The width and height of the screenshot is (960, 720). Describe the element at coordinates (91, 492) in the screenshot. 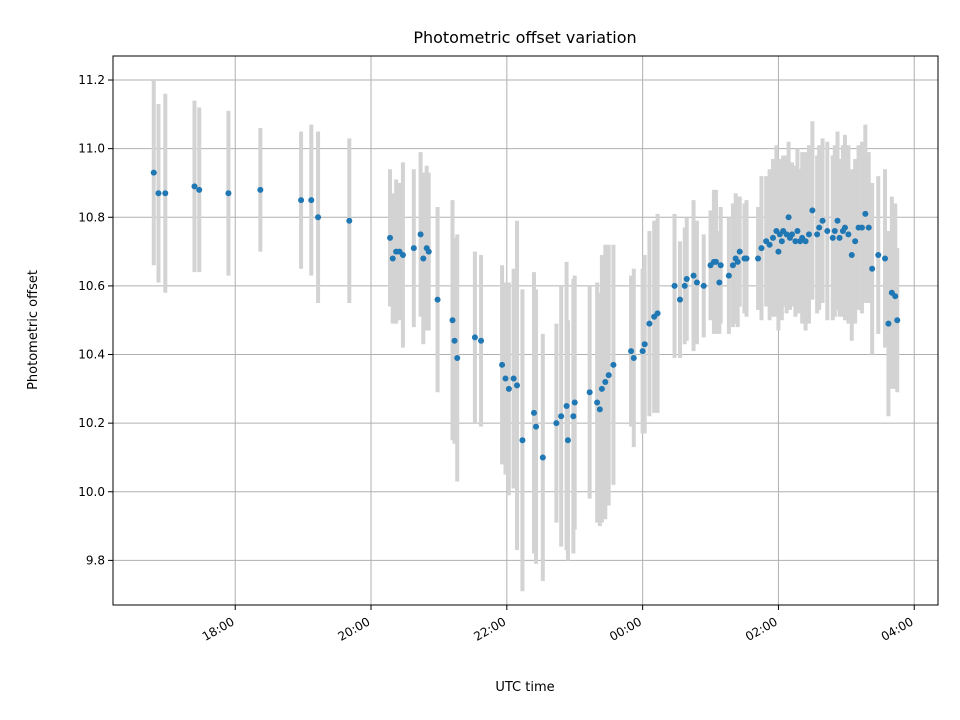

I see `y-tick-label: 10.0` at that location.